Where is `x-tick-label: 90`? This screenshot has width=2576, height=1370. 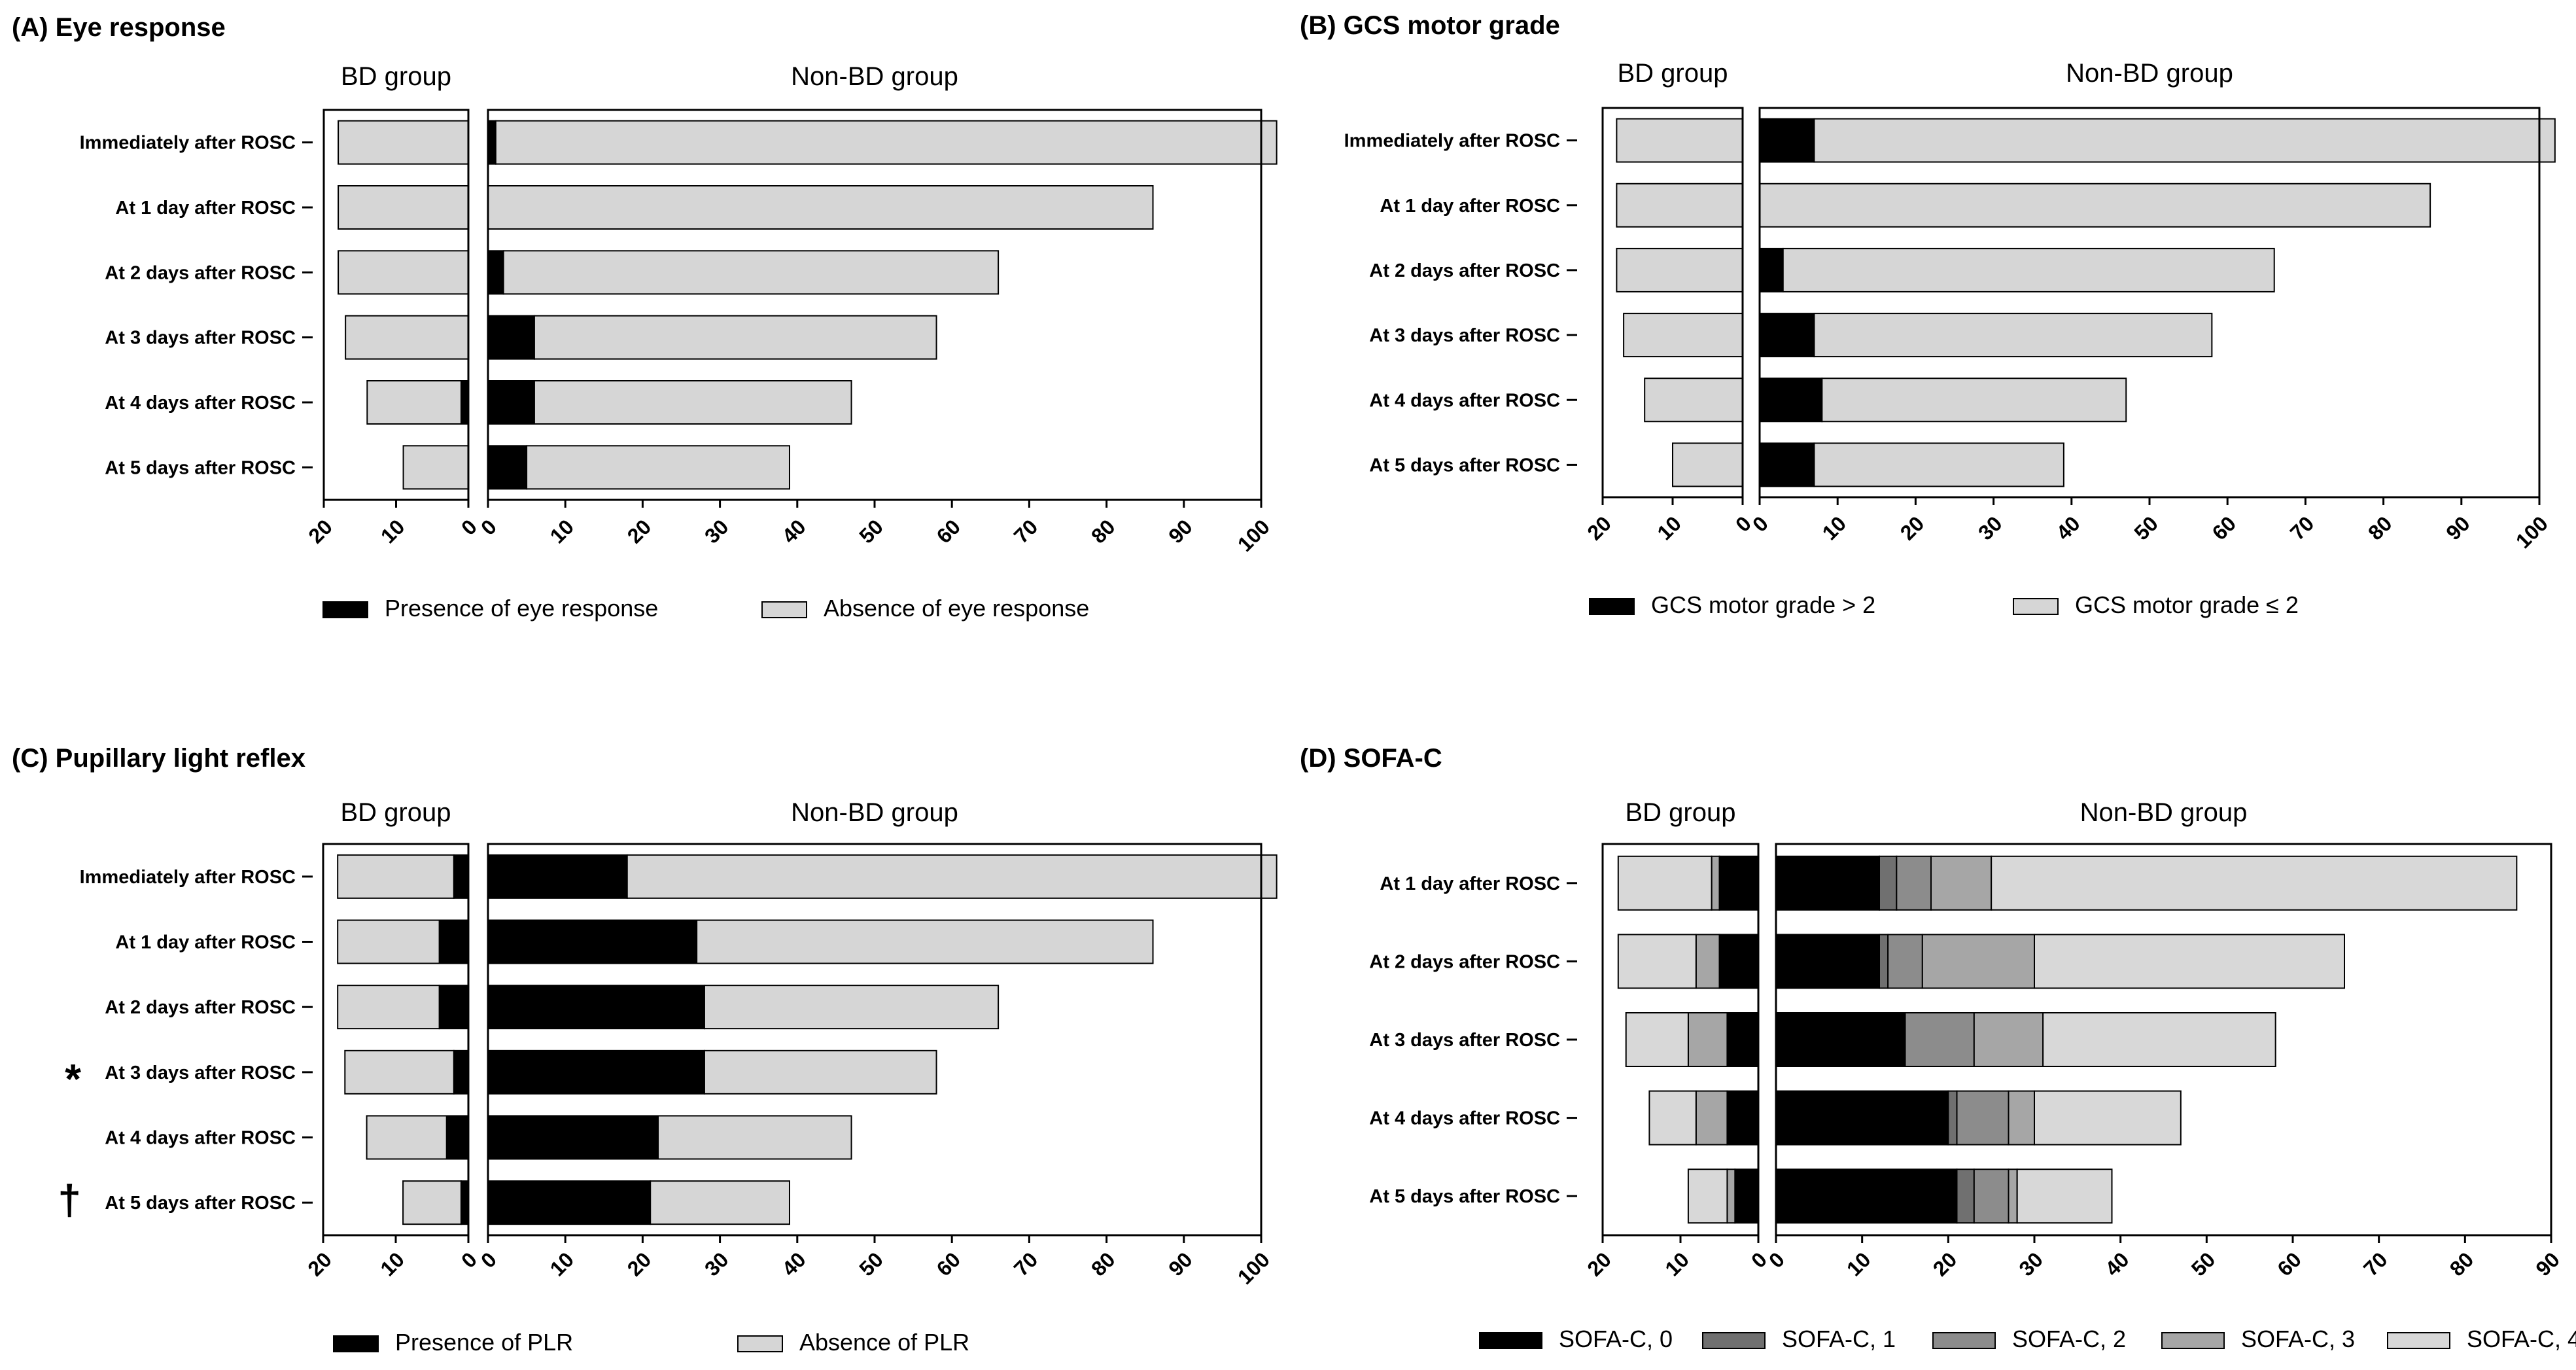 x-tick-label: 90 is located at coordinates (2547, 1264).